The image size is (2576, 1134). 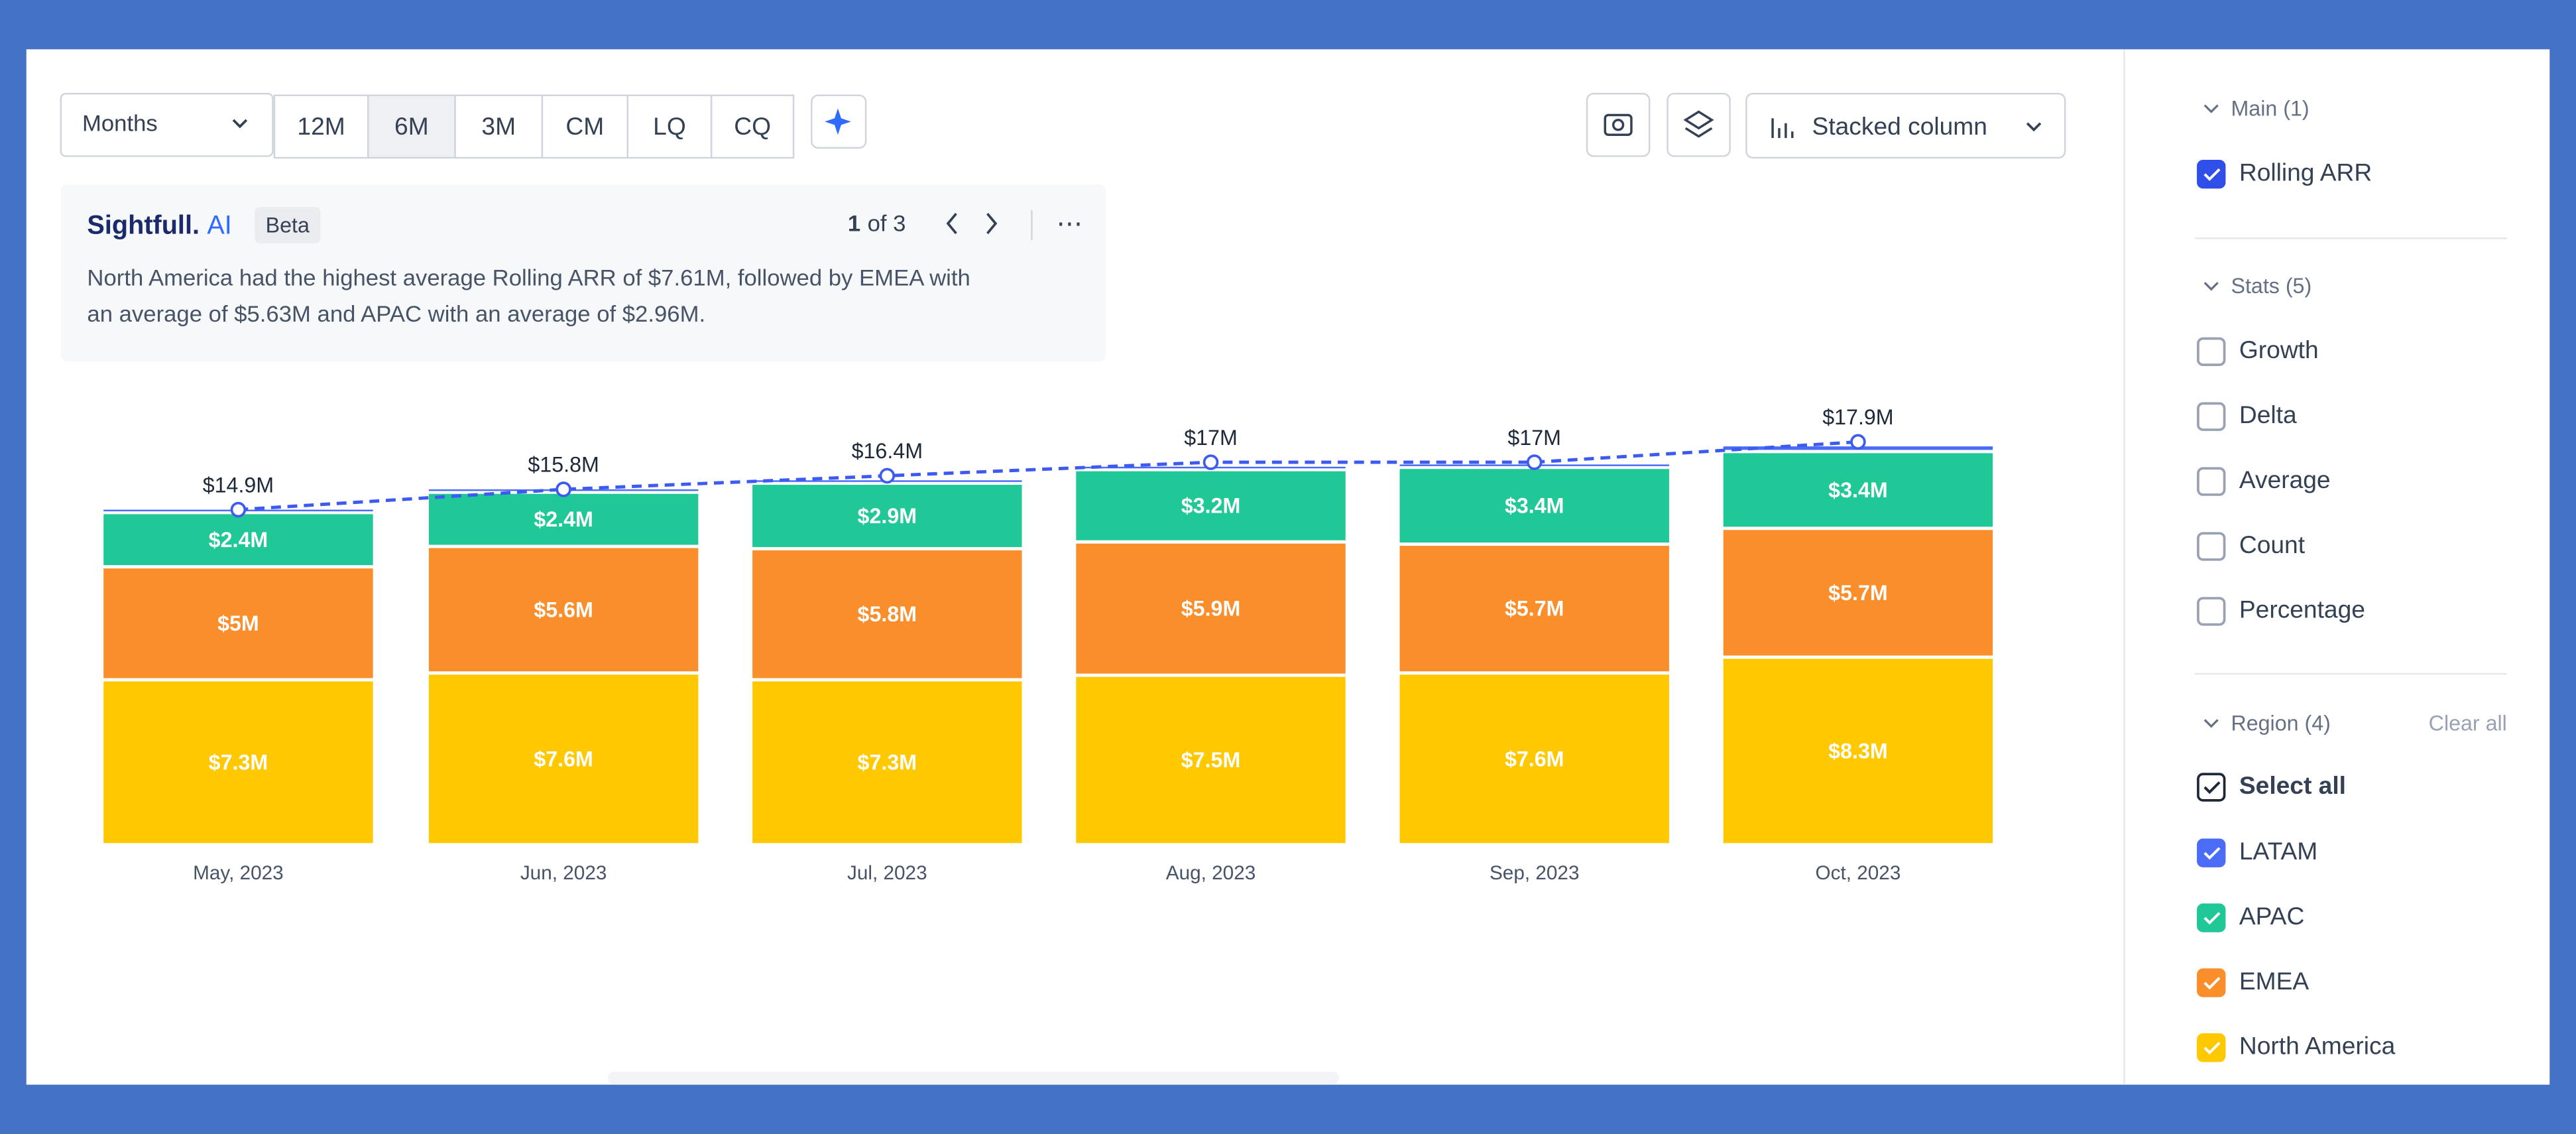 I want to click on chart-type-label: Stacked column, so click(x=1899, y=126).